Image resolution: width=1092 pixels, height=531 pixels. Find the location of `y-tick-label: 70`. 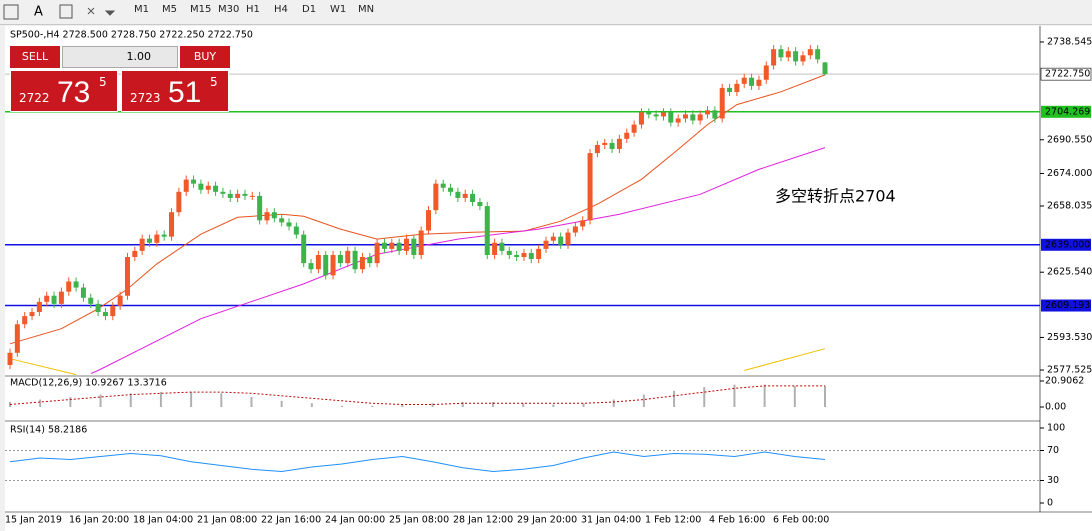

y-tick-label: 70 is located at coordinates (1053, 450).